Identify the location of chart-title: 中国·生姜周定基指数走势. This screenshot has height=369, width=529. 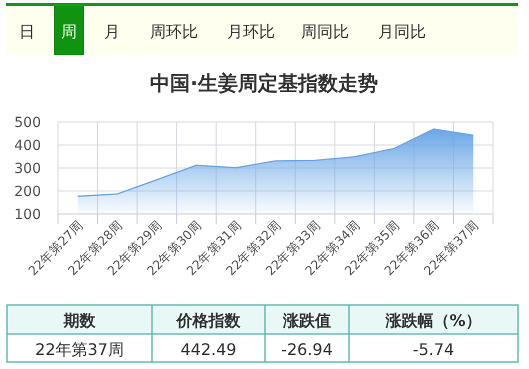
(264, 83).